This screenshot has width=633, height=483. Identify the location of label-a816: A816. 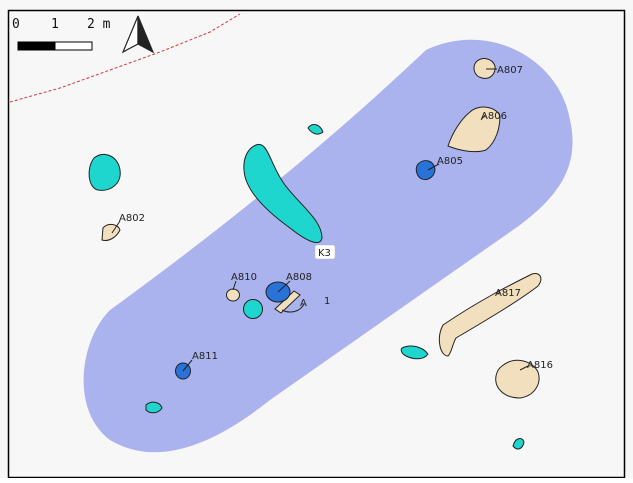
(540, 365).